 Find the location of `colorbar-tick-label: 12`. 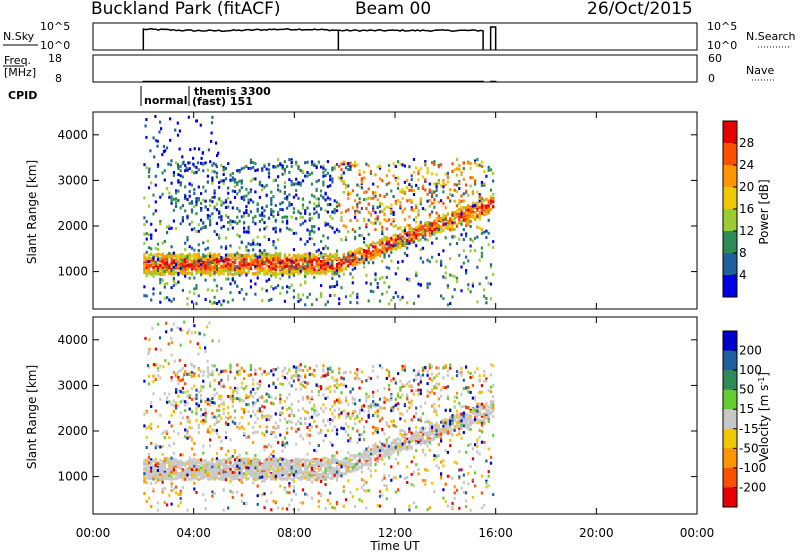

colorbar-tick-label: 12 is located at coordinates (746, 231).